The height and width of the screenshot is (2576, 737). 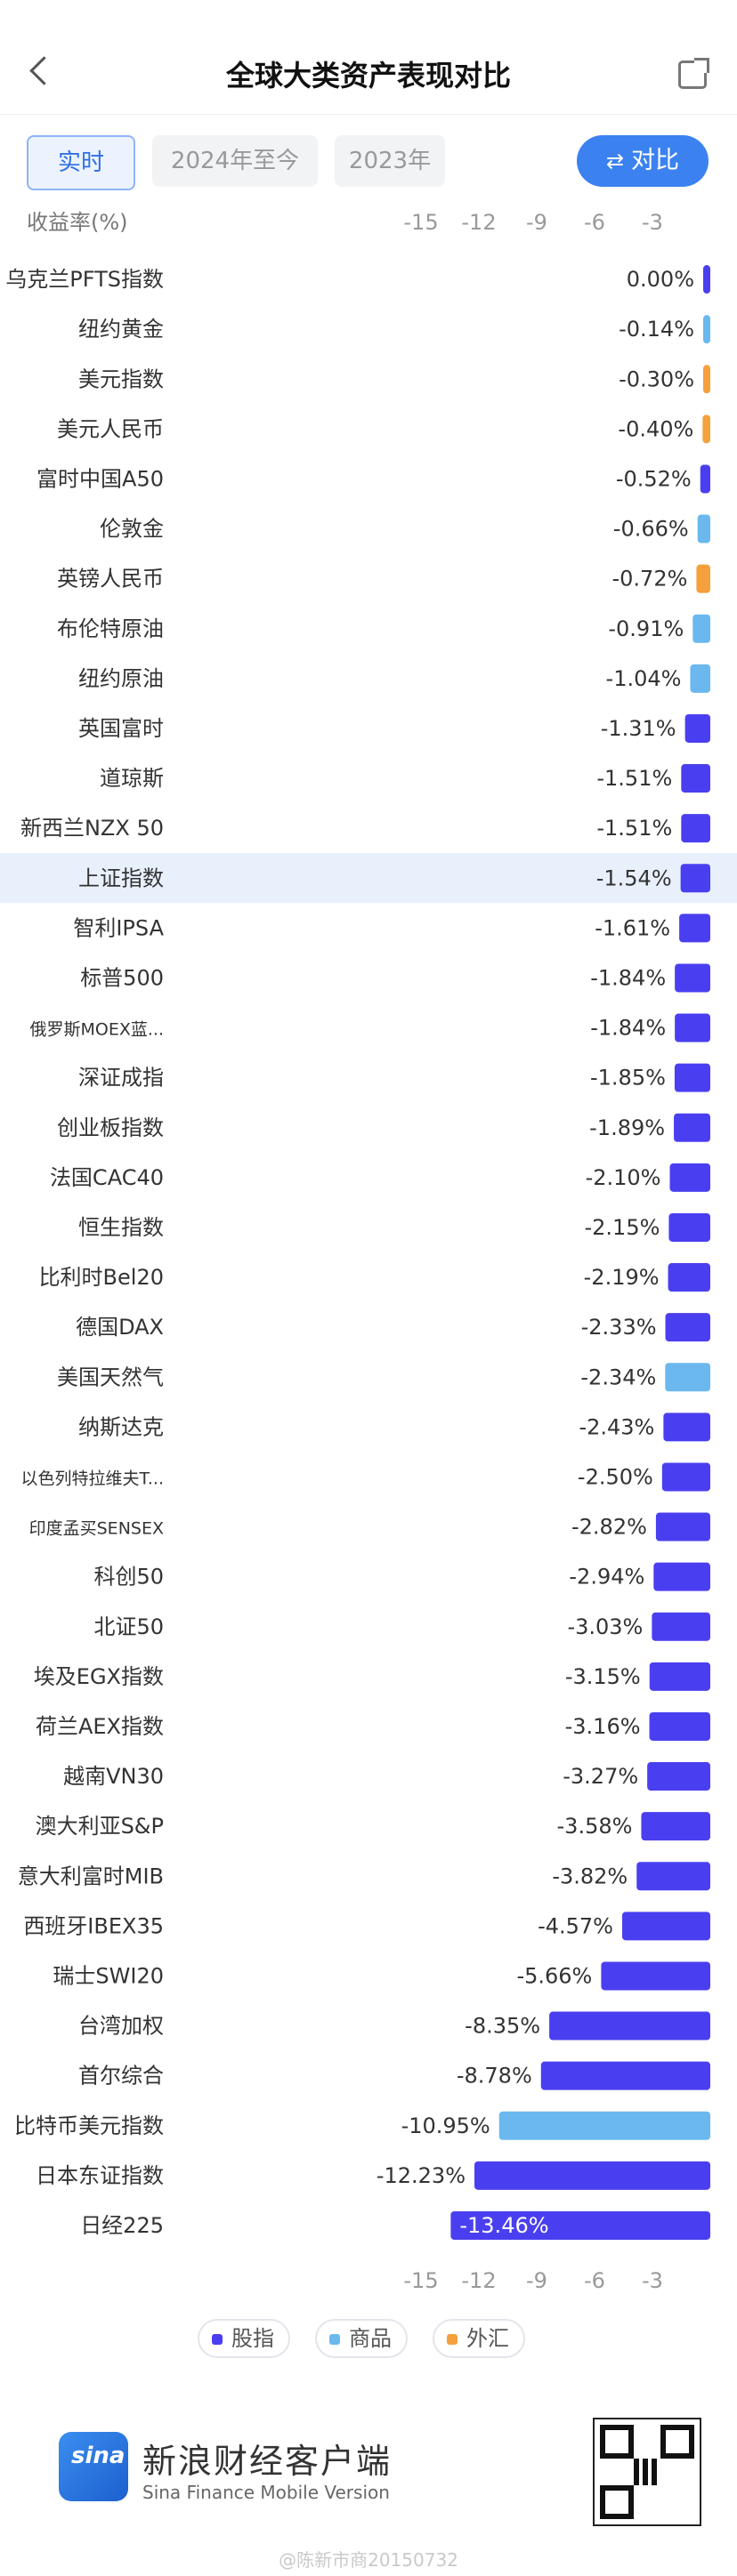 I want to click on category-label: 道琼斯, so click(x=132, y=778).